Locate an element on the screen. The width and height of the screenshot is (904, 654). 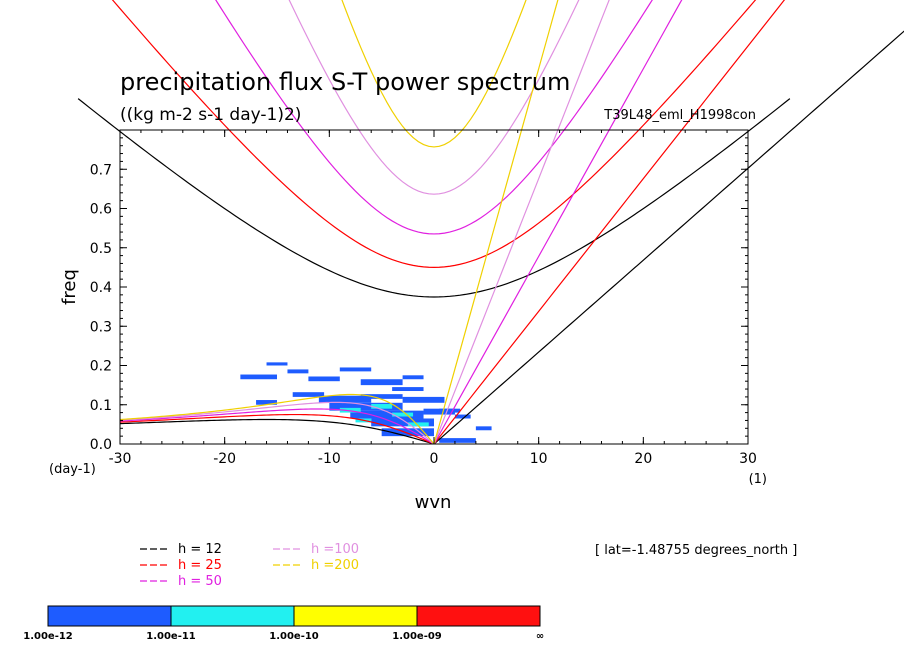
experiment-label: T39L48_eml_H1998con is located at coordinates (679, 115).